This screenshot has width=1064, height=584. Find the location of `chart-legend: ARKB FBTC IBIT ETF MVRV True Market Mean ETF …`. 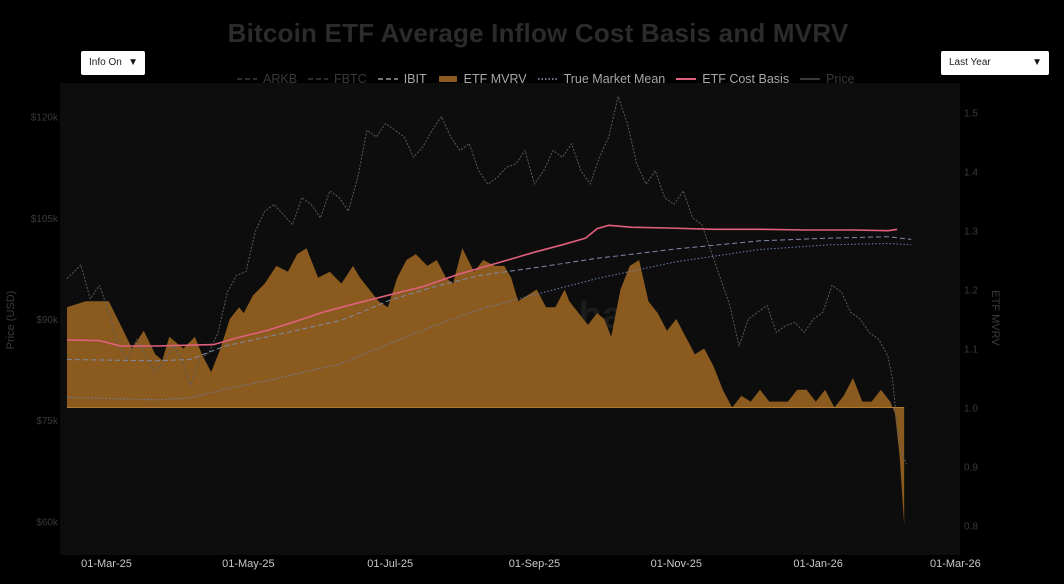

chart-legend: ARKB FBTC IBIT ETF MVRV True Market Mean ETF … is located at coordinates (550, 79).